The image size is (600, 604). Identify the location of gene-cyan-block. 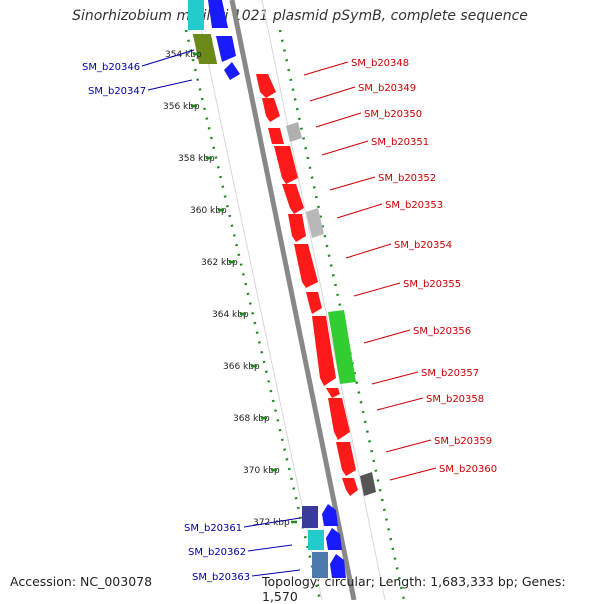
(196, 15).